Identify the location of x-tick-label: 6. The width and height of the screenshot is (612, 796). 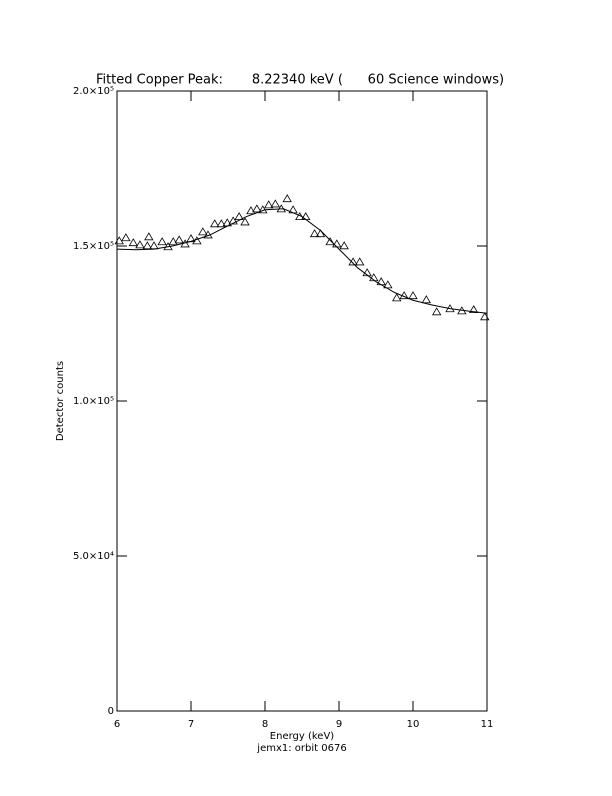
(117, 724).